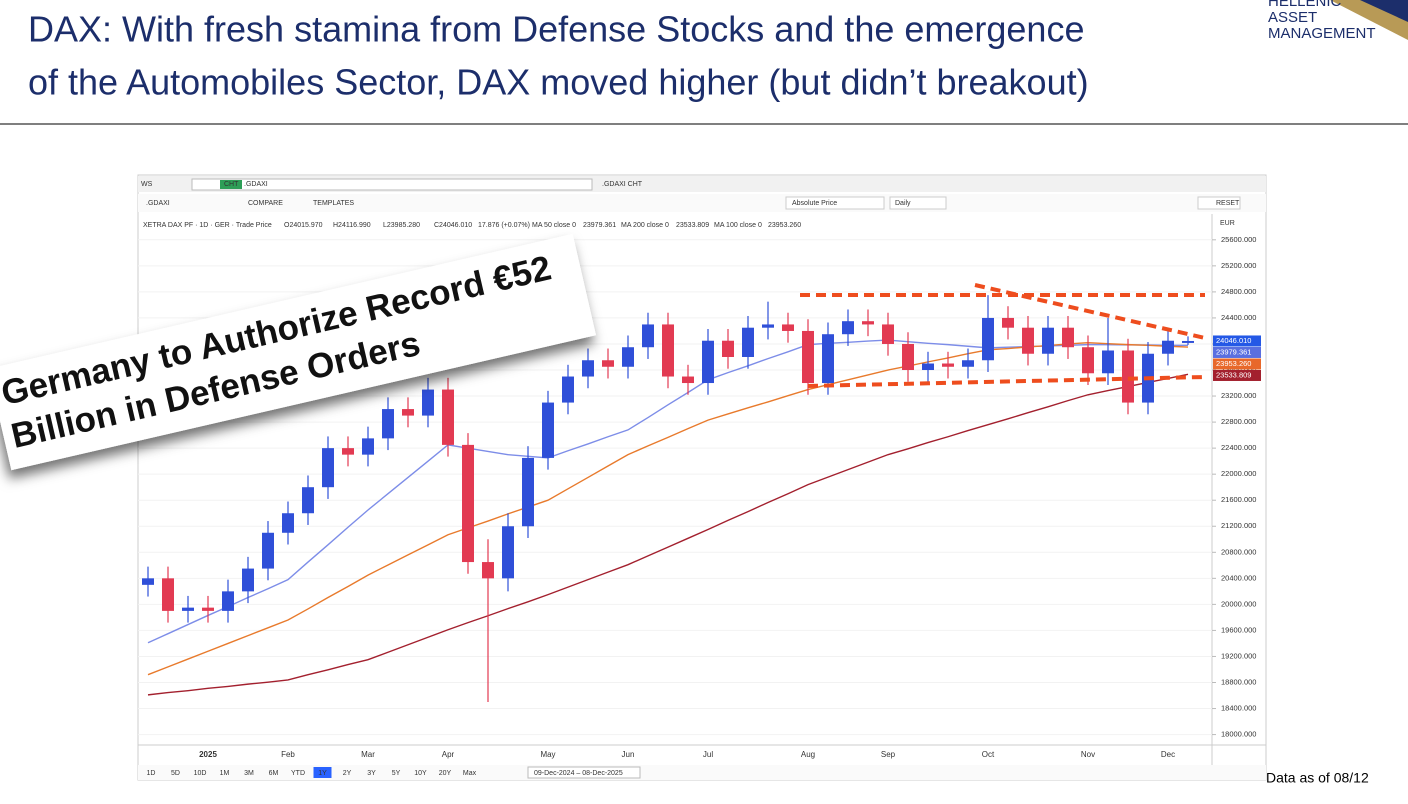 The height and width of the screenshot is (804, 1408). What do you see at coordinates (584, 772) in the screenshot?
I see `date-box` at bounding box center [584, 772].